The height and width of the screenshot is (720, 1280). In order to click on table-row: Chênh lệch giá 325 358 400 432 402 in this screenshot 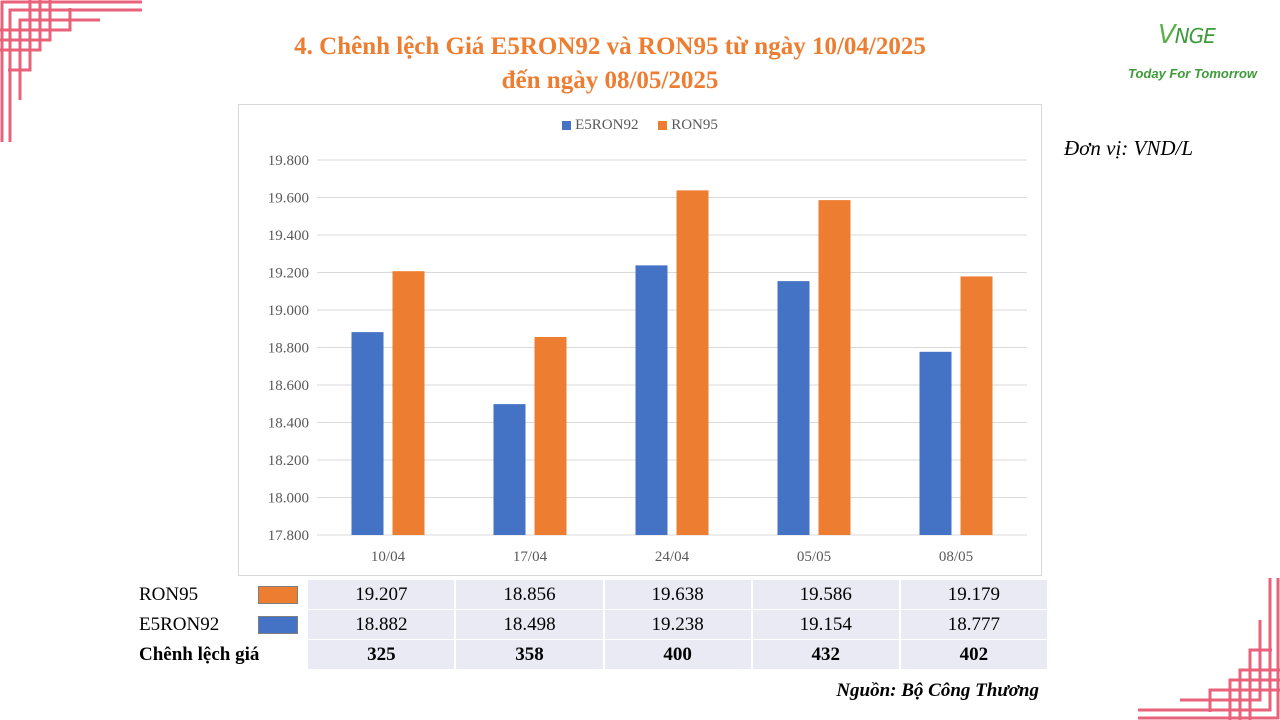, I will do `click(593, 654)`.